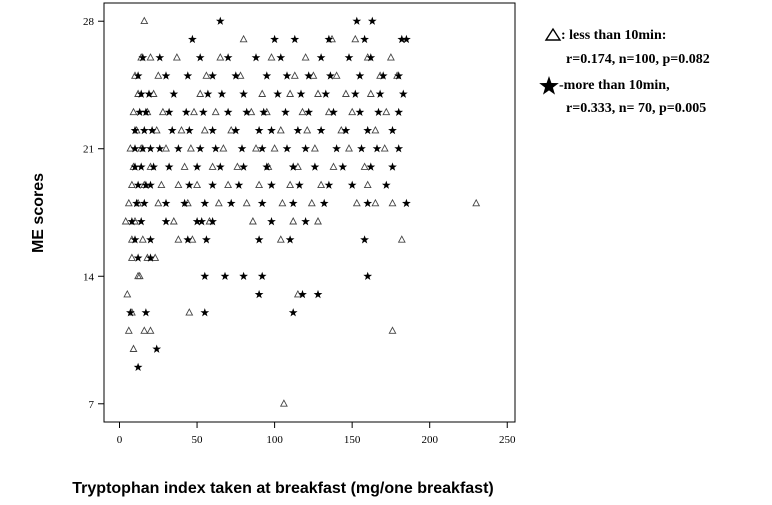 The height and width of the screenshot is (505, 772). Describe the element at coordinates (638, 59) in the screenshot. I see `legend-entry-1-line-2: r=0.174, n=100, p=0.082` at that location.